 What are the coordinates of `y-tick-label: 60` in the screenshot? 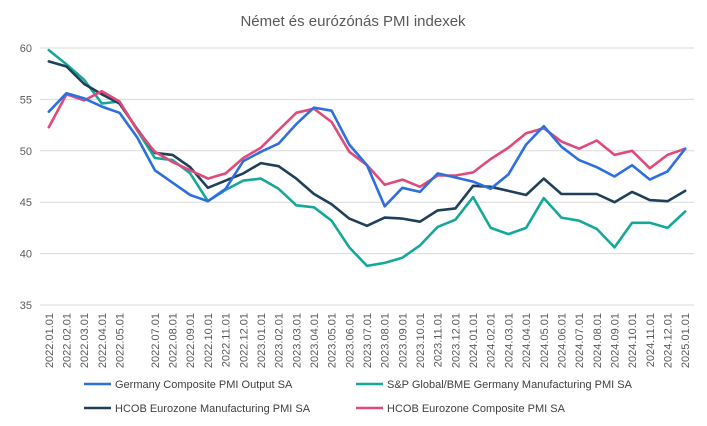 It's located at (26, 49).